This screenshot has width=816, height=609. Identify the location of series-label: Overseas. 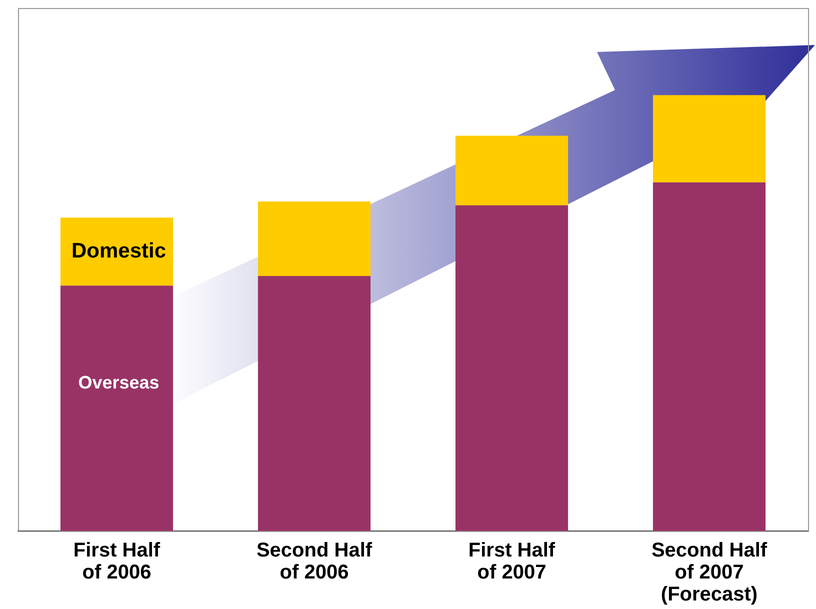
(119, 382).